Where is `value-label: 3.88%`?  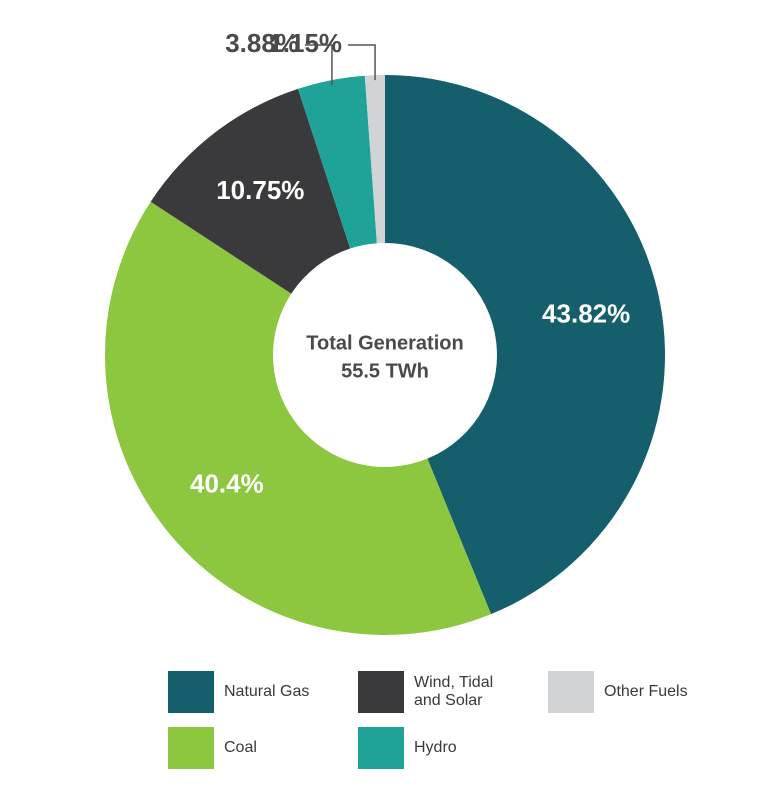 value-label: 3.88% is located at coordinates (262, 43).